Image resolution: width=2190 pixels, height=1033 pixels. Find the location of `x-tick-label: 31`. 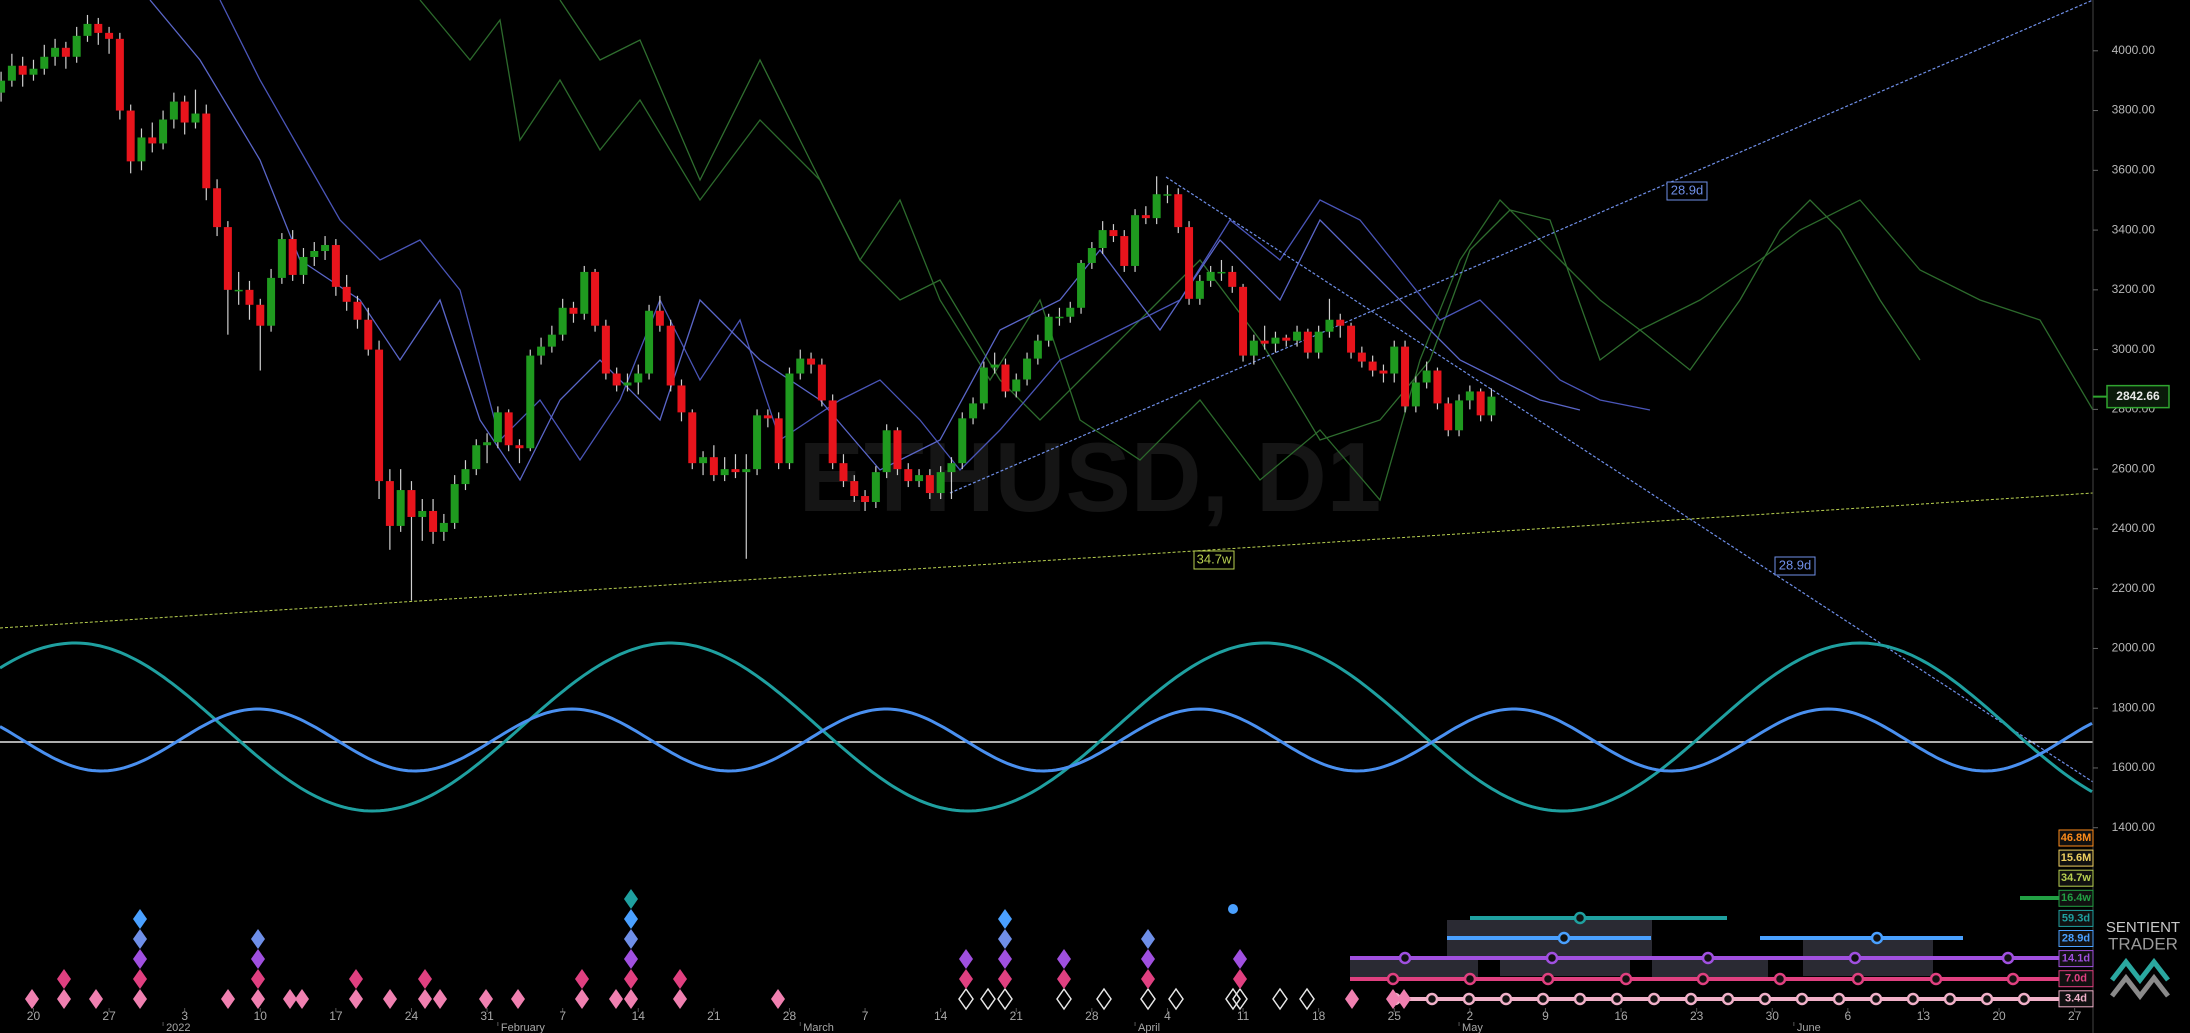

x-tick-label: 31 is located at coordinates (487, 1016).